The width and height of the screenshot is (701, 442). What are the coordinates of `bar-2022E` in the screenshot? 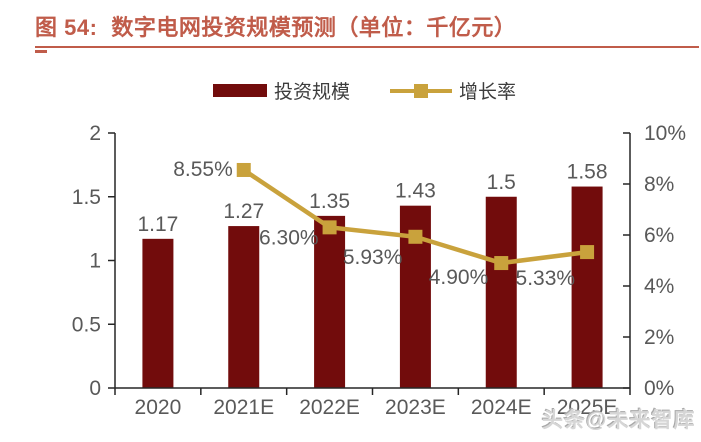 It's located at (330, 301).